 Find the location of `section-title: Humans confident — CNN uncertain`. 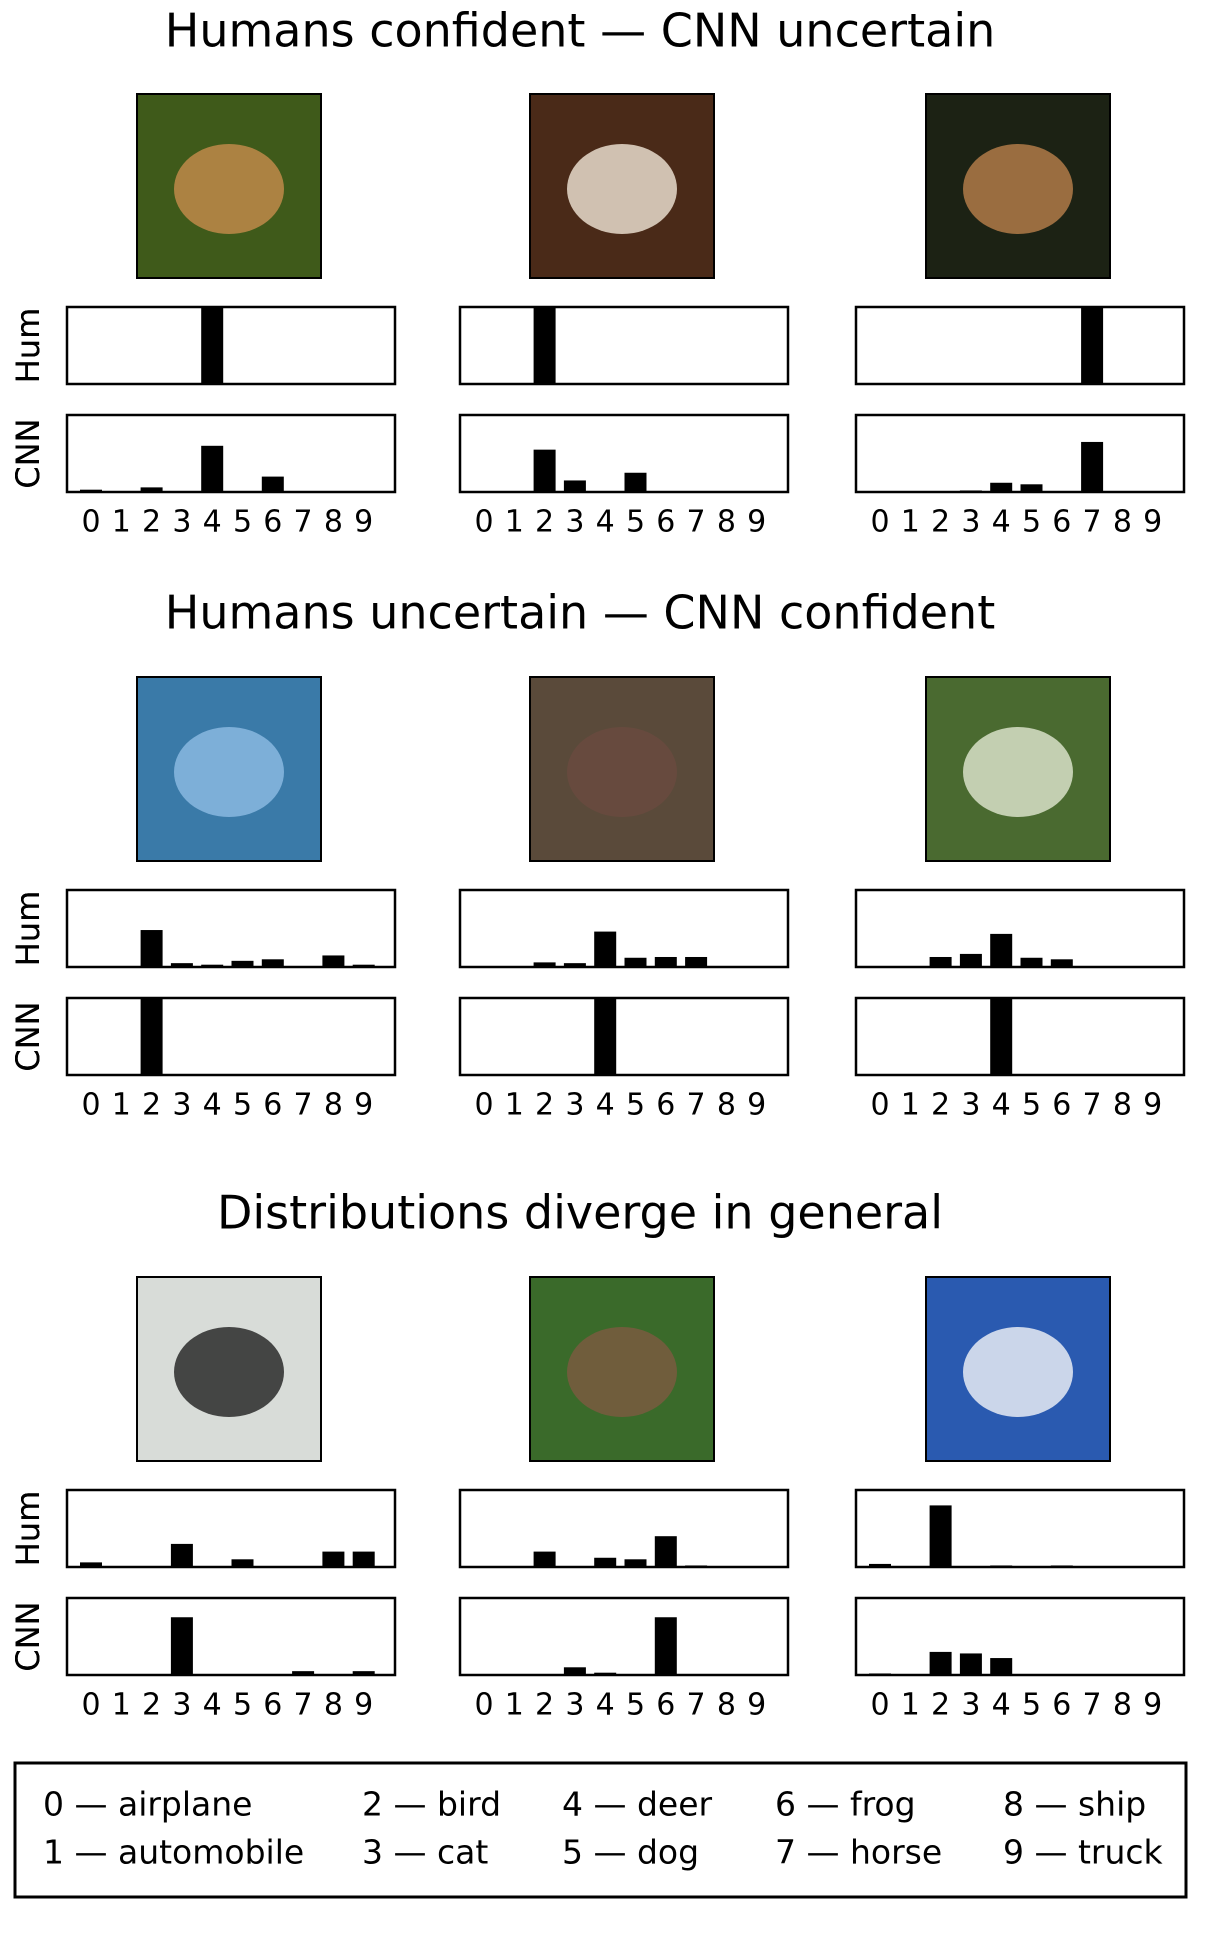

section-title: Humans confident — CNN uncertain is located at coordinates (580, 31).